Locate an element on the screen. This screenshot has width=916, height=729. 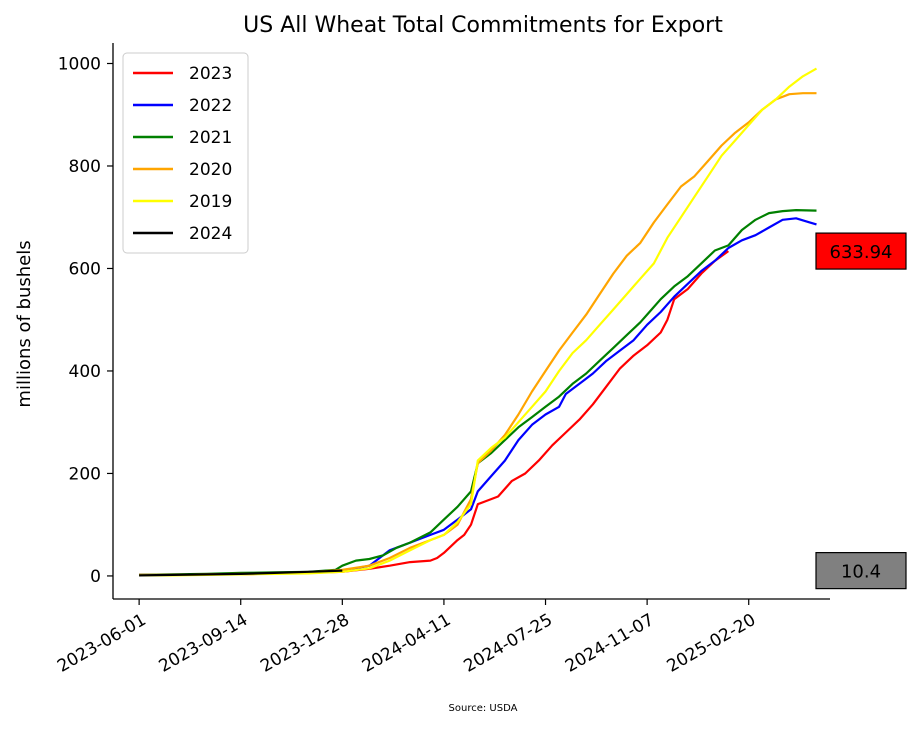
y-tick-label: 0 is located at coordinates (95, 577).